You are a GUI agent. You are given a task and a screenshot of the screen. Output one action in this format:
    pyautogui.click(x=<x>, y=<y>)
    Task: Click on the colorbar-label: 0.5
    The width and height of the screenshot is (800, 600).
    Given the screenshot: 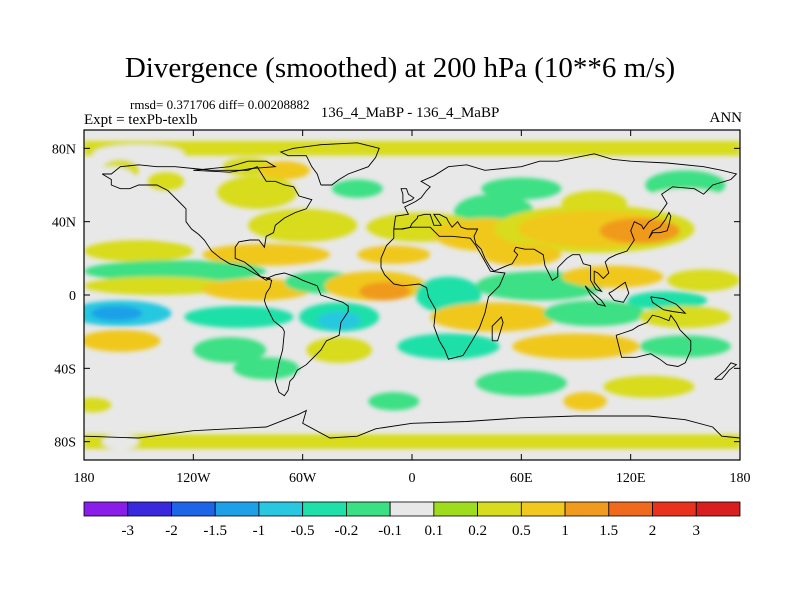 What is the action you would take?
    pyautogui.click(x=521, y=531)
    